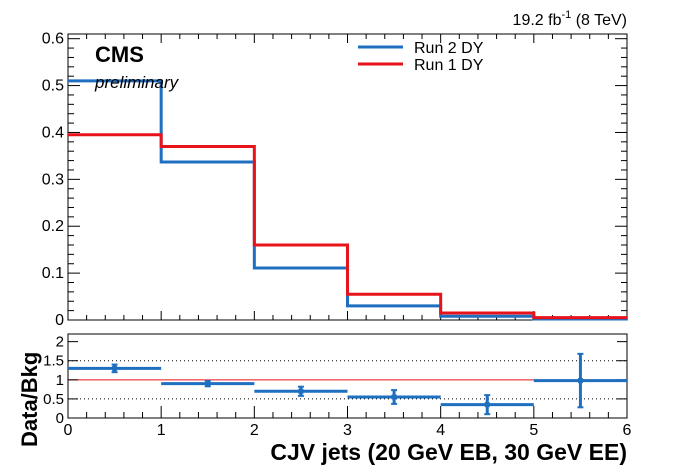  What do you see at coordinates (347, 384) in the screenshot?
I see `ratio-points-group` at bounding box center [347, 384].